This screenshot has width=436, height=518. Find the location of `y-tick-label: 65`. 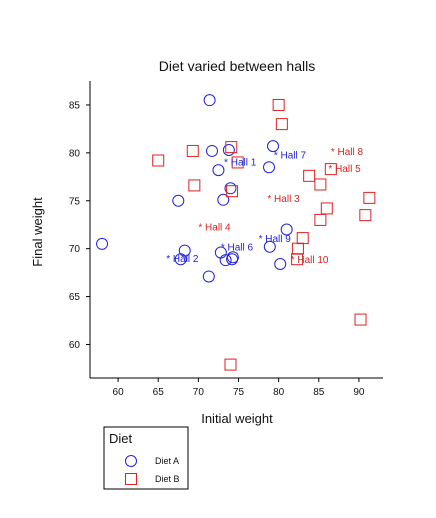

y-tick-label: 65 is located at coordinates (75, 297).